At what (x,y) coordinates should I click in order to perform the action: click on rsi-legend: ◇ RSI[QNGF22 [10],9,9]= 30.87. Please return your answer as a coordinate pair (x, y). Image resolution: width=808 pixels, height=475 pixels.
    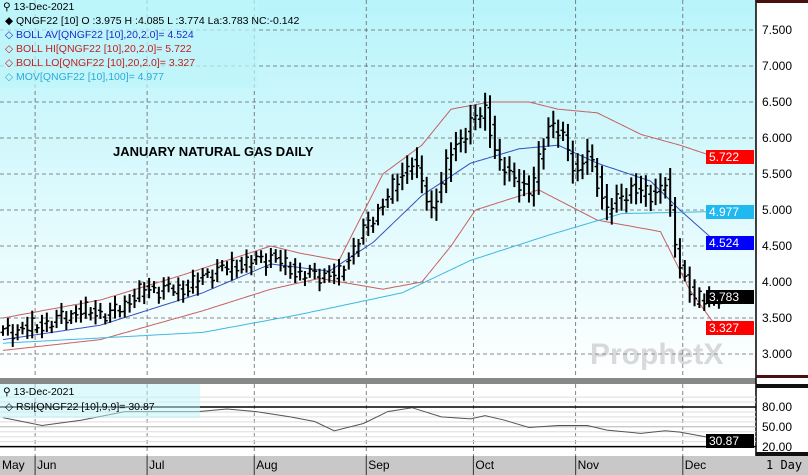
    Looking at the image, I should click on (80, 407).